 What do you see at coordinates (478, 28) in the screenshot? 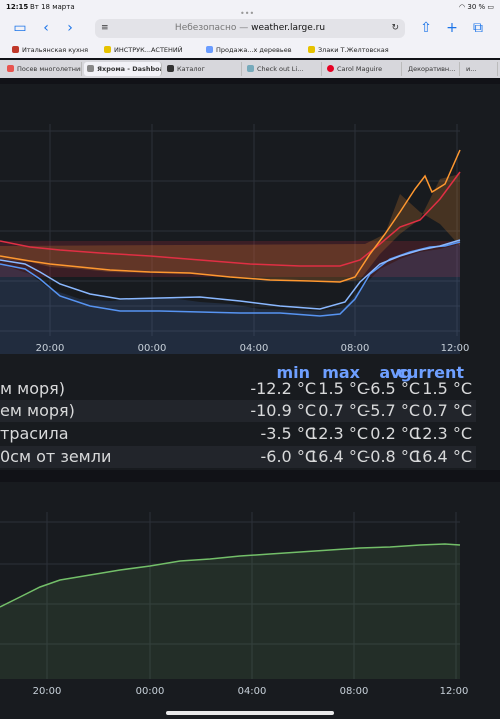
I see `tabs-icon: ⧉` at bounding box center [478, 28].